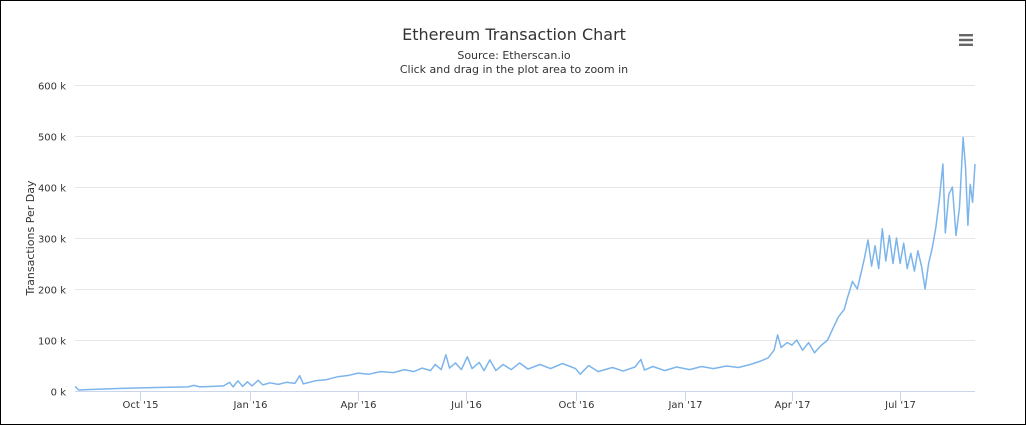  I want to click on y-tick-label: 500 k, so click(52, 138).